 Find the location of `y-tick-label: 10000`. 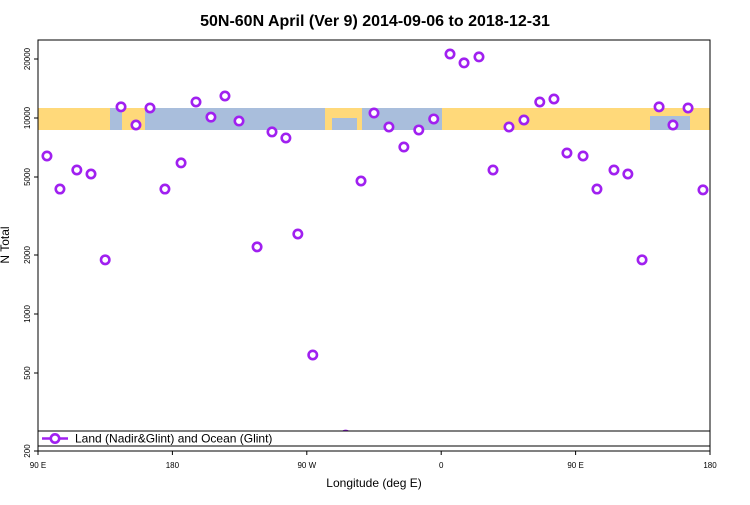

y-tick-label: 10000 is located at coordinates (27, 117).